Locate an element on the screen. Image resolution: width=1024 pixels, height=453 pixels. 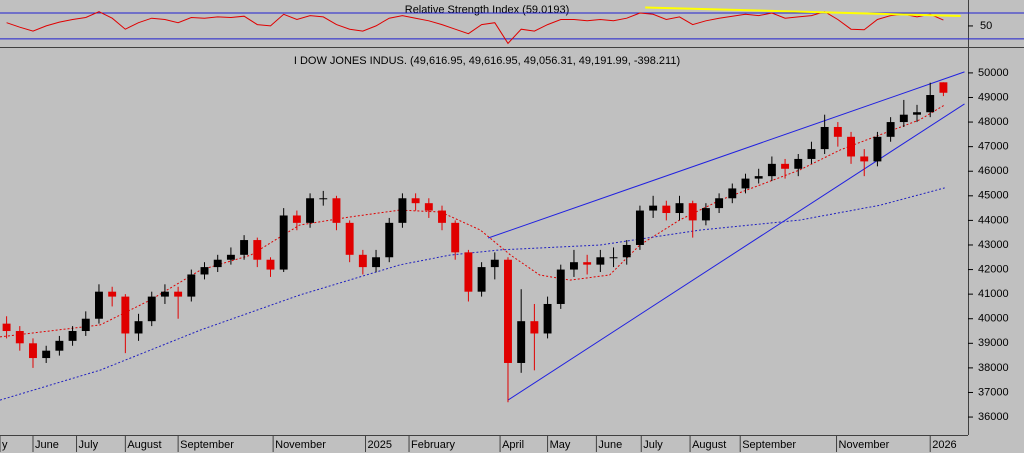
x-tick-label: May is located at coordinates (560, 445).